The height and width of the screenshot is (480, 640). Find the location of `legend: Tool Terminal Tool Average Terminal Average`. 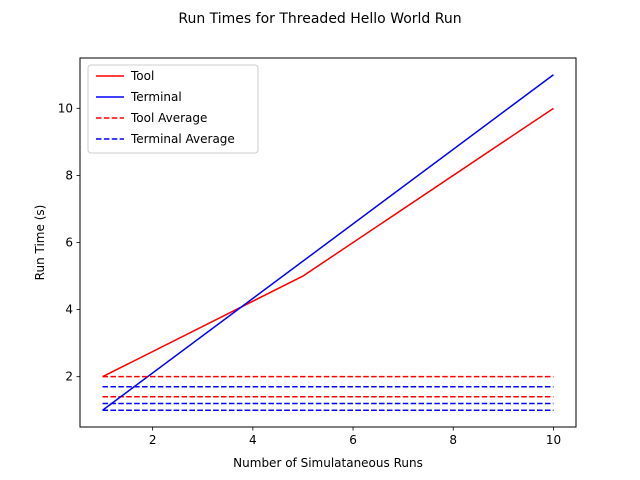

legend: Tool Terminal Tool Average Terminal Average is located at coordinates (173, 109).